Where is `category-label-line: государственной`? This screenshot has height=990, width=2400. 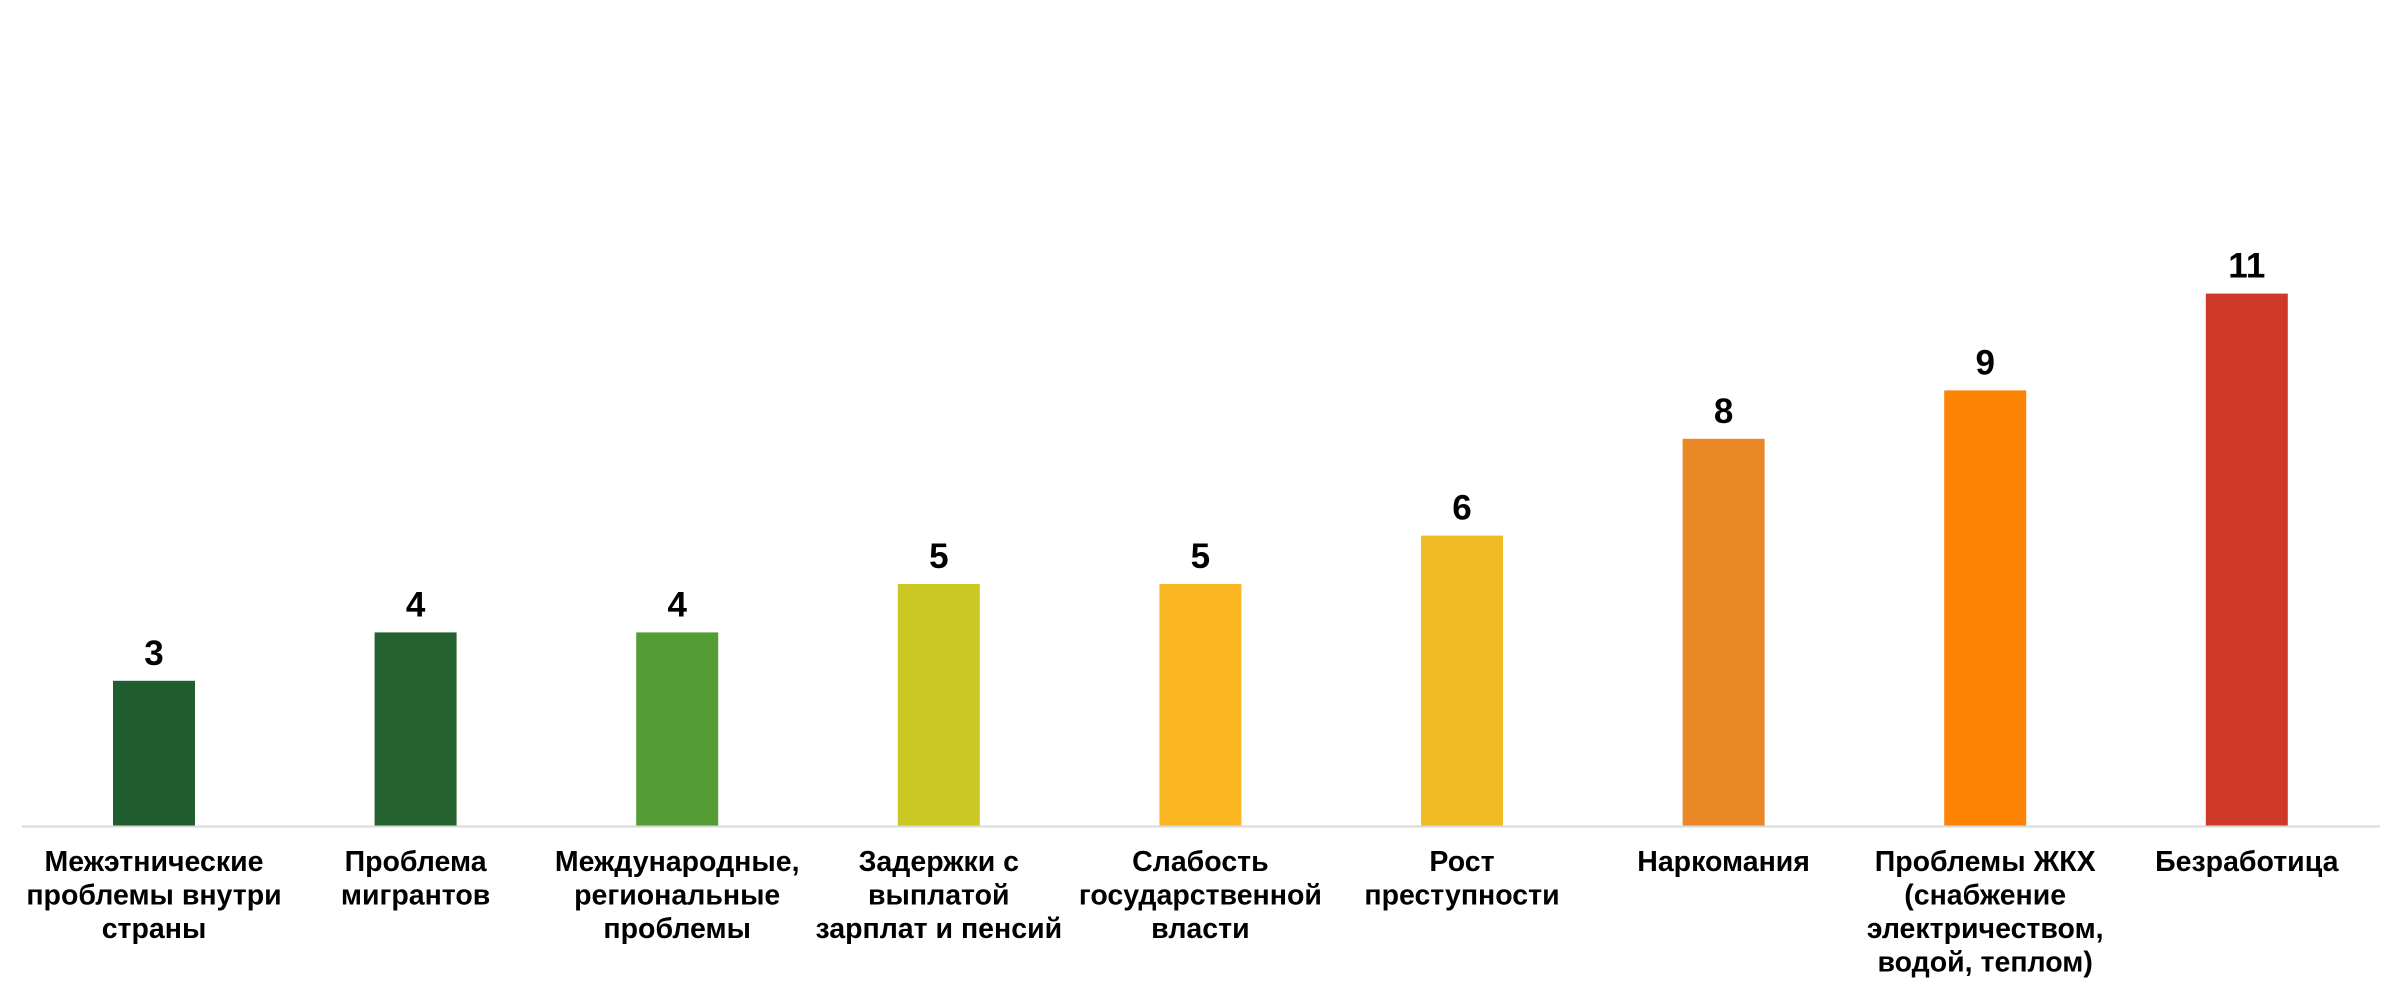
category-label-line: государственной is located at coordinates (1200, 896).